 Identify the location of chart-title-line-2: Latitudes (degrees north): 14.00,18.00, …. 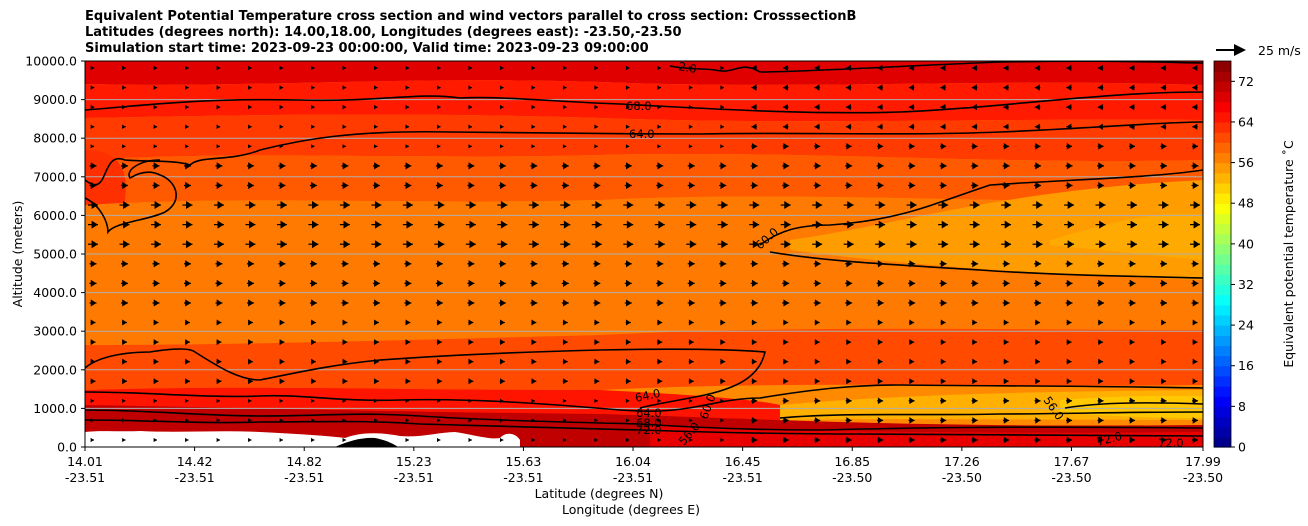
(383, 32).